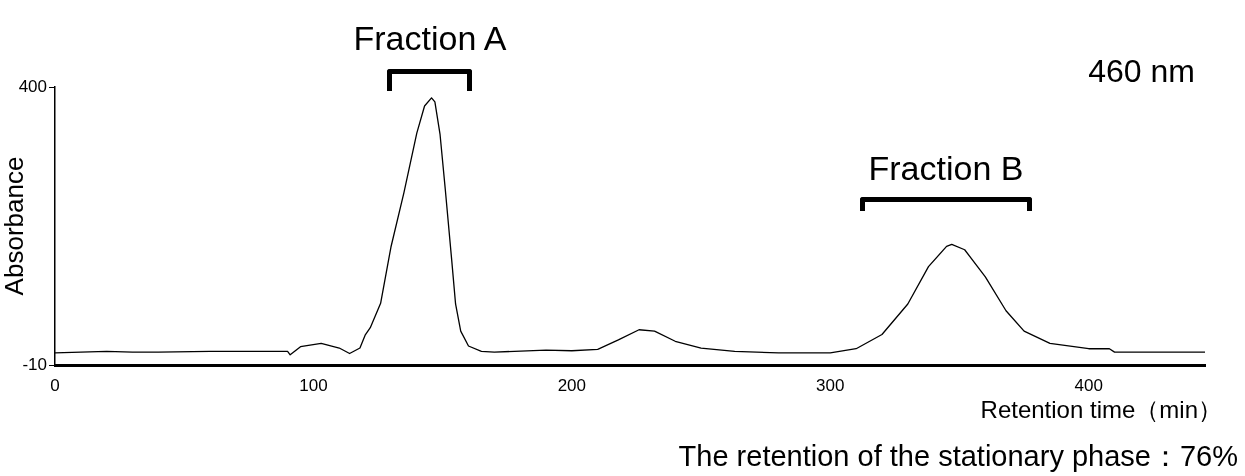 Image resolution: width=1245 pixels, height=476 pixels. What do you see at coordinates (1088, 385) in the screenshot?
I see `x-tick-label: 400` at bounding box center [1088, 385].